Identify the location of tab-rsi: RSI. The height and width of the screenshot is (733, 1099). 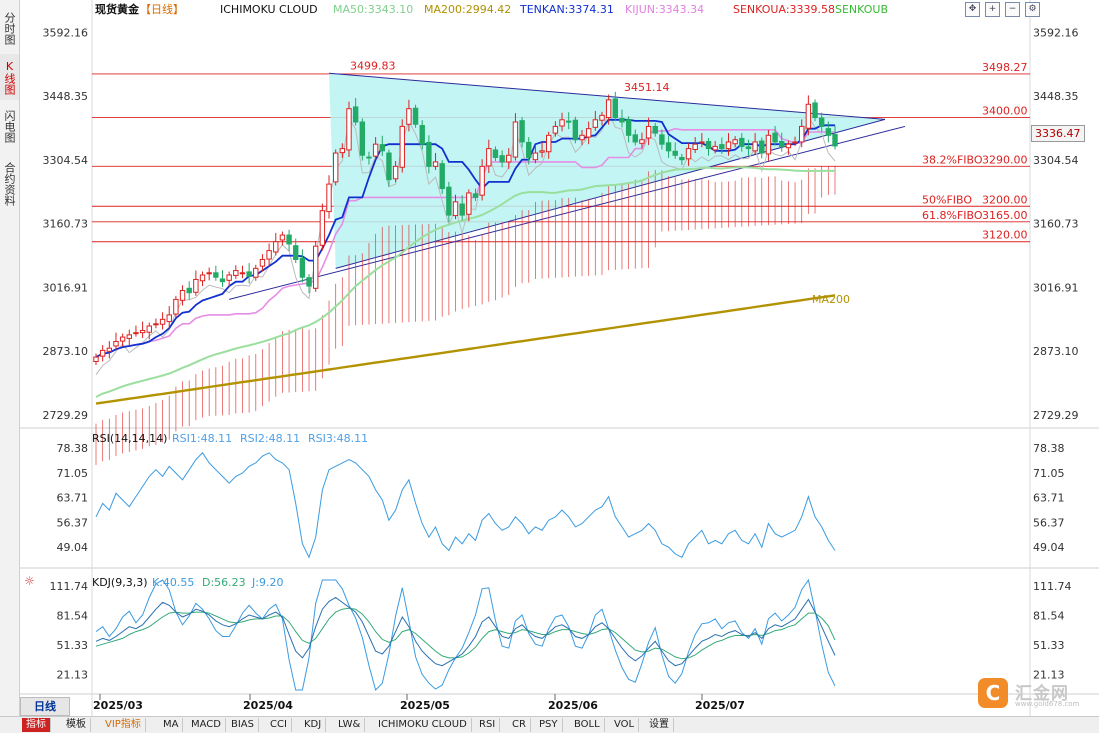
(488, 725).